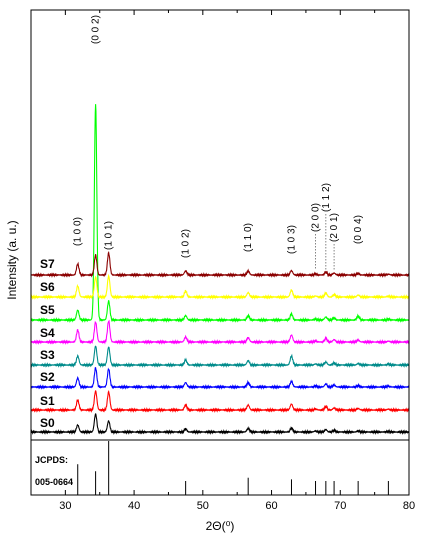 The width and height of the screenshot is (423, 550). Describe the element at coordinates (220, 379) in the screenshot. I see `series-line-s2` at that location.